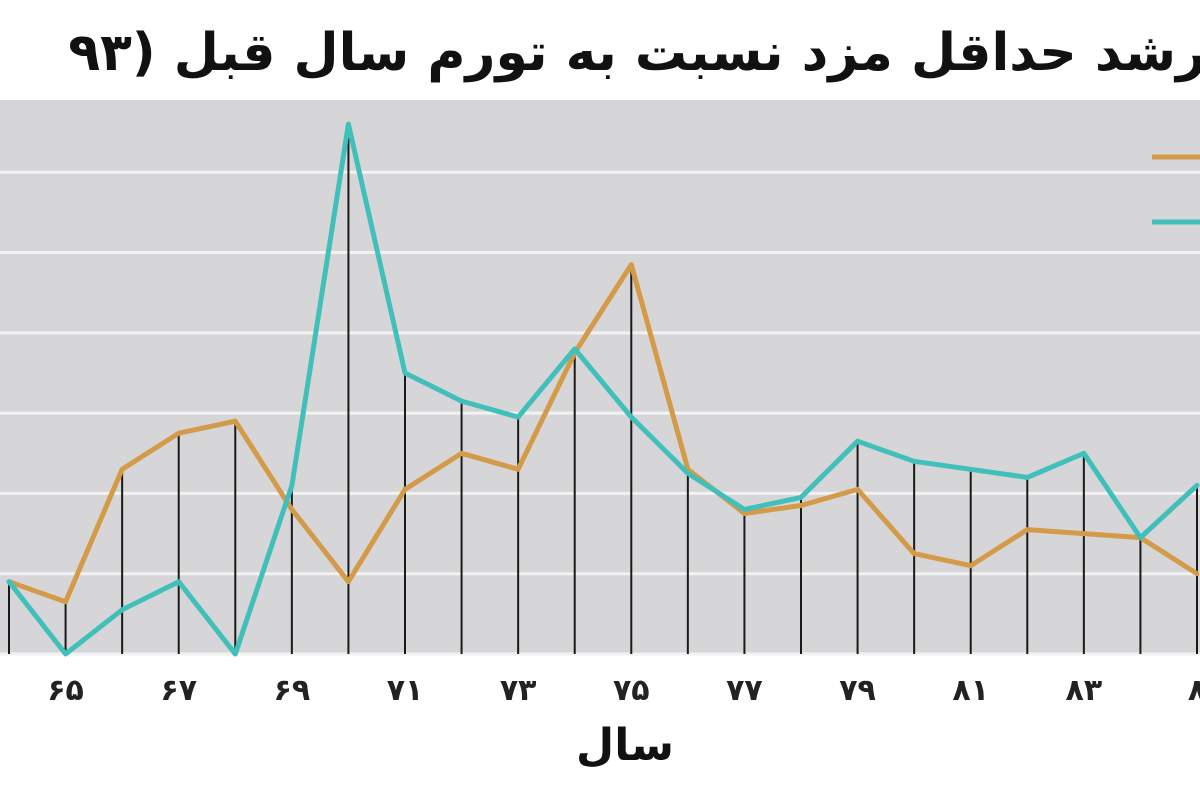 Image resolution: width=1200 pixels, height=800 pixels. Describe the element at coordinates (625, 745) in the screenshot. I see `x-axis-label: سال` at that location.